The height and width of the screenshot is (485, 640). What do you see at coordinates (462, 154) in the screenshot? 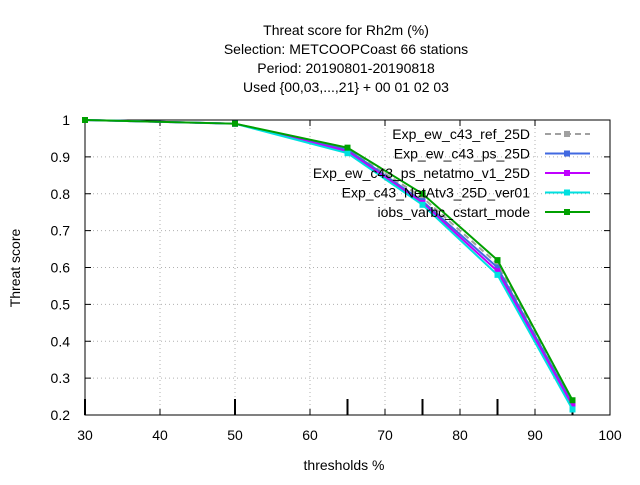
I see `legend-label: Exp_ew_c43_ps_25D` at bounding box center [462, 154].